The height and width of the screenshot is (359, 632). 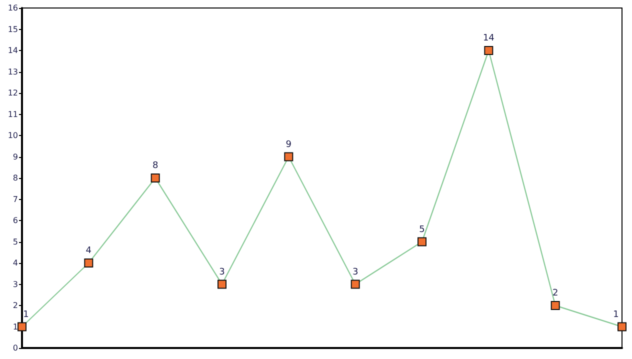 I want to click on y-tick-label: 10, so click(x=13, y=135).